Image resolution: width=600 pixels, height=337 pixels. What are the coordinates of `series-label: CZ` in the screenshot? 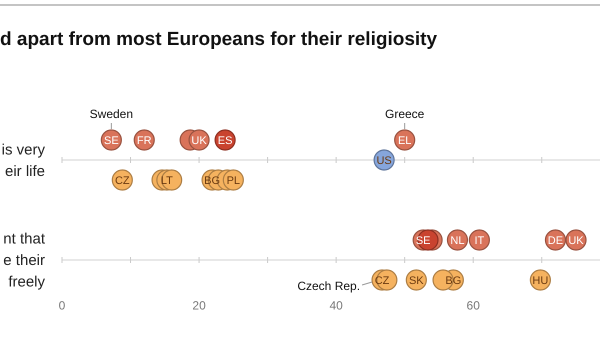 It's located at (382, 281).